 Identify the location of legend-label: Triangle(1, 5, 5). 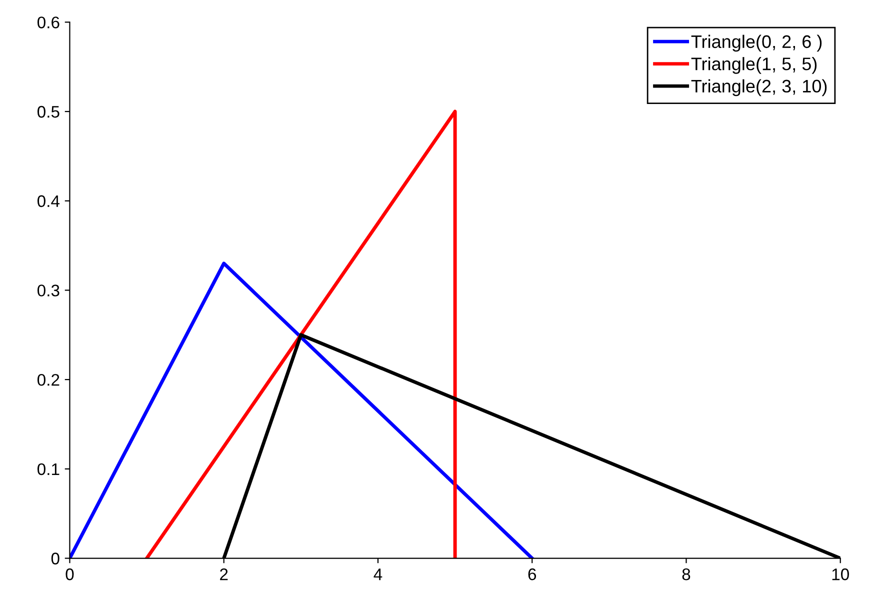
(754, 65).